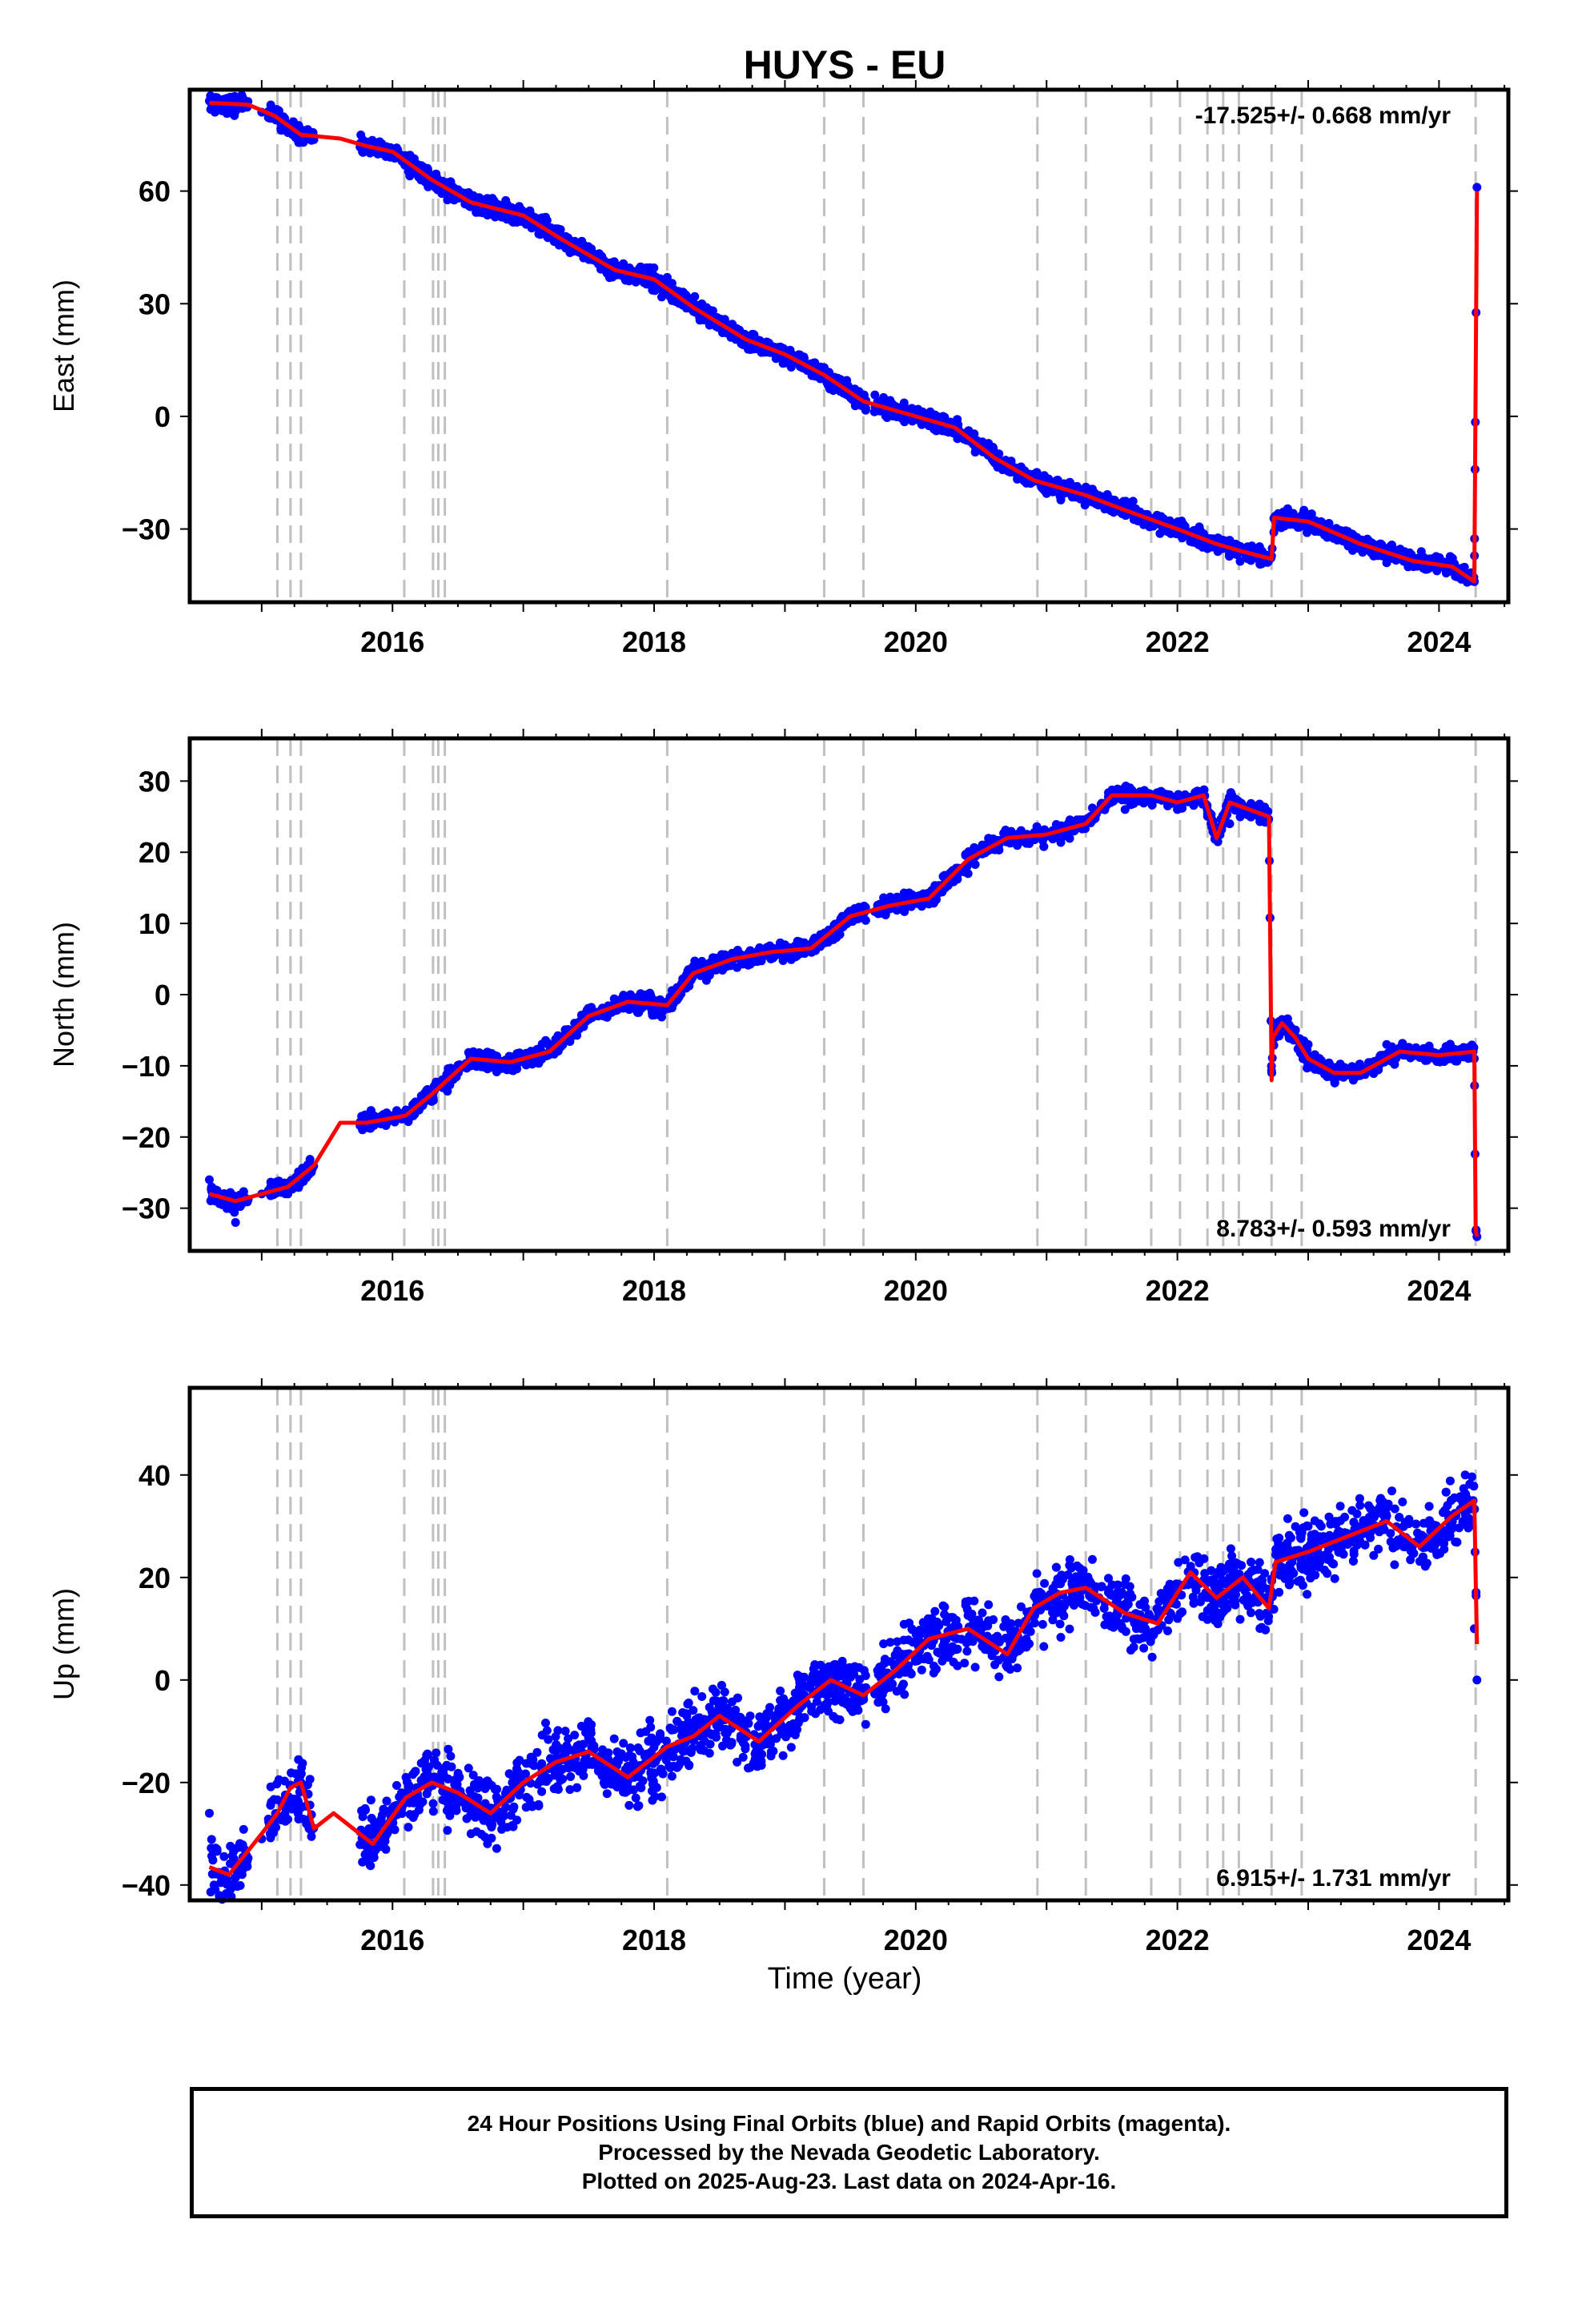  Describe the element at coordinates (392, 641) in the screenshot. I see `x-tick-label: 2016` at that location.